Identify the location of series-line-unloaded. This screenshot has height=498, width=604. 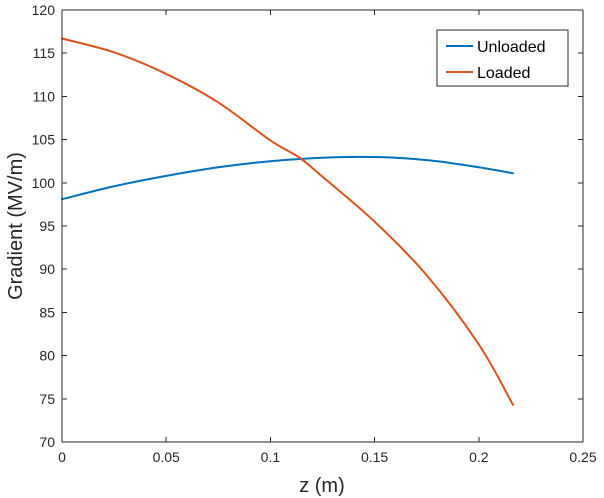
(287, 178).